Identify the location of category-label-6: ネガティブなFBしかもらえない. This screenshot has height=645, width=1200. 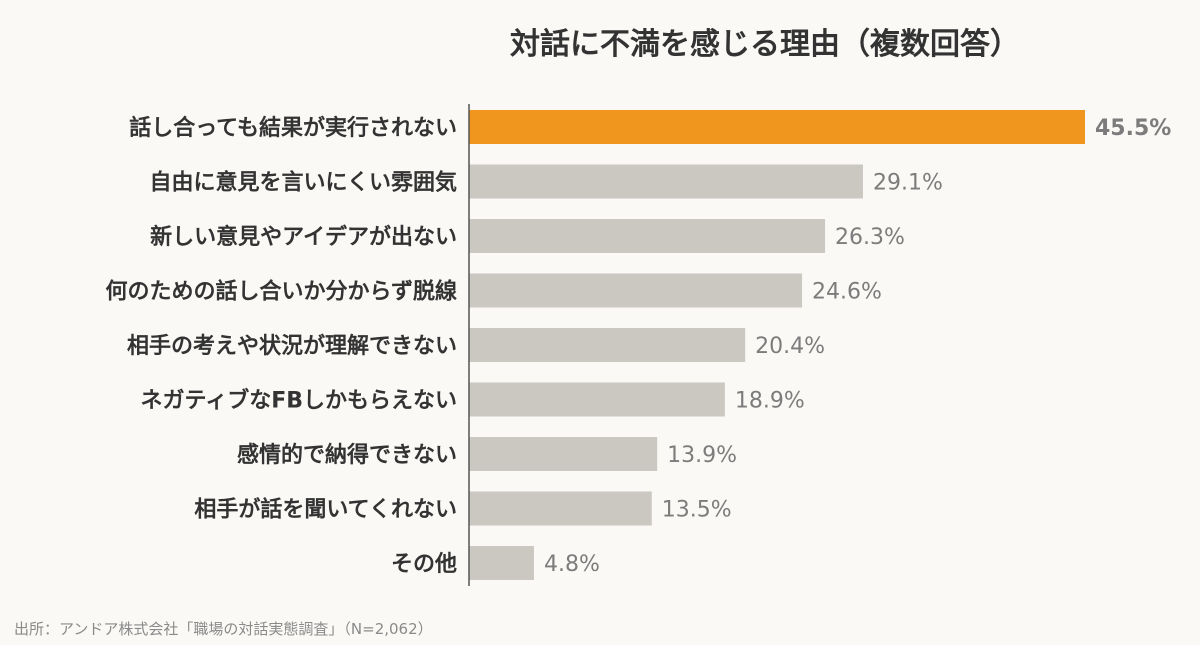
(299, 401).